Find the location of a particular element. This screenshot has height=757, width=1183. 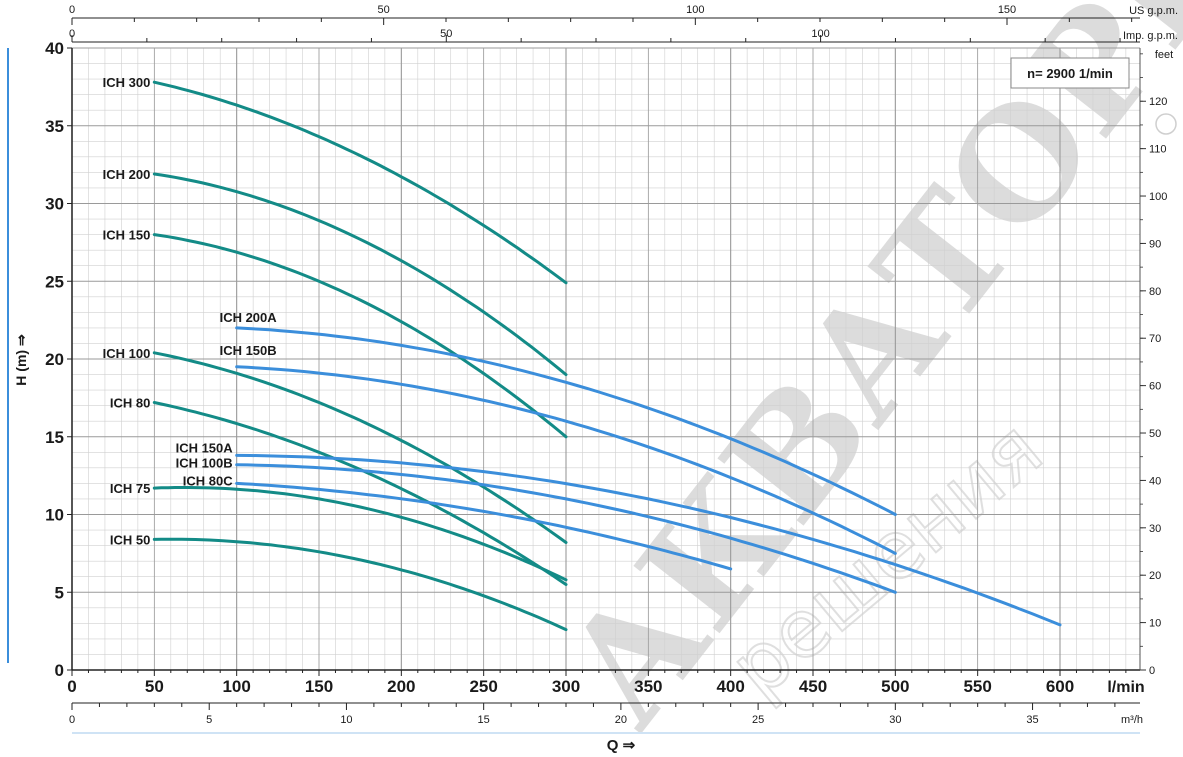

y-tick-label: 35 is located at coordinates (54, 126).